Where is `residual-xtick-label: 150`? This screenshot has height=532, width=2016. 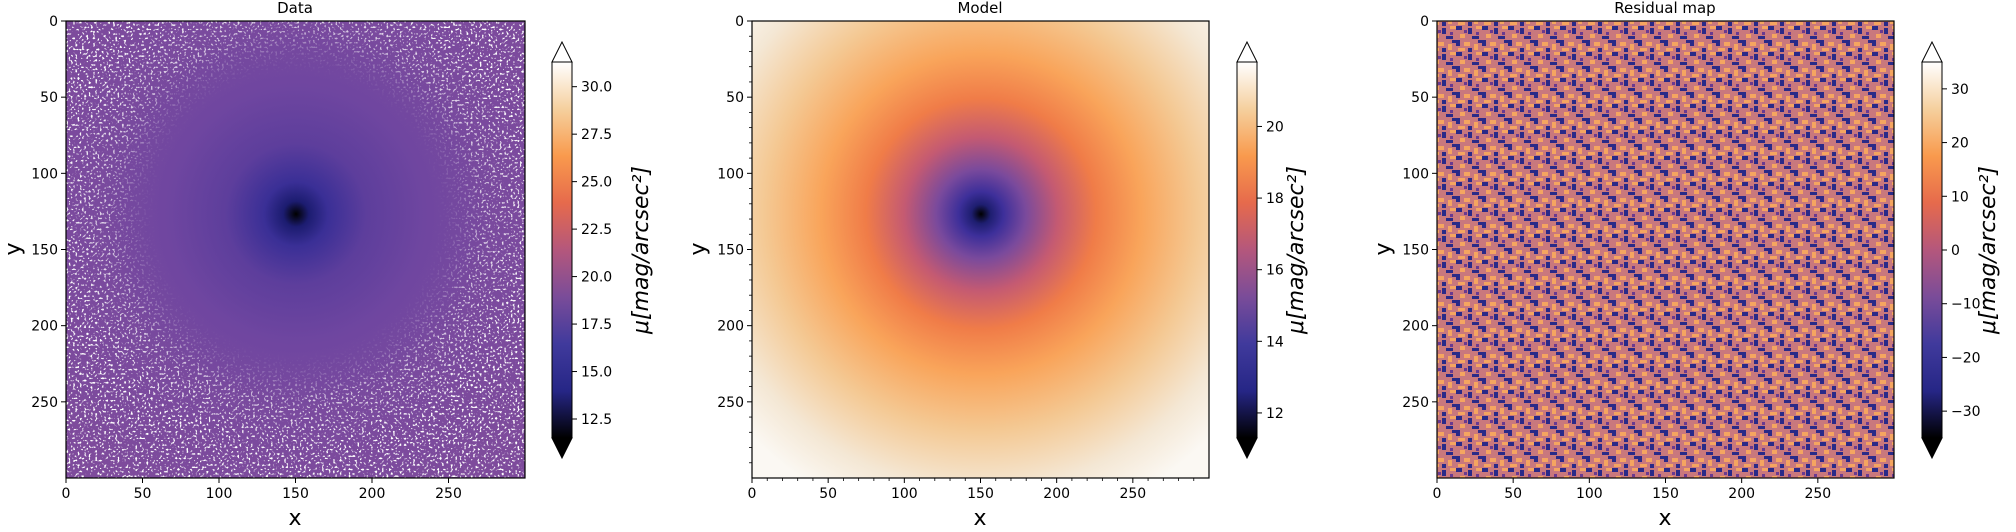
residual-xtick-label: 150 is located at coordinates (1665, 494).